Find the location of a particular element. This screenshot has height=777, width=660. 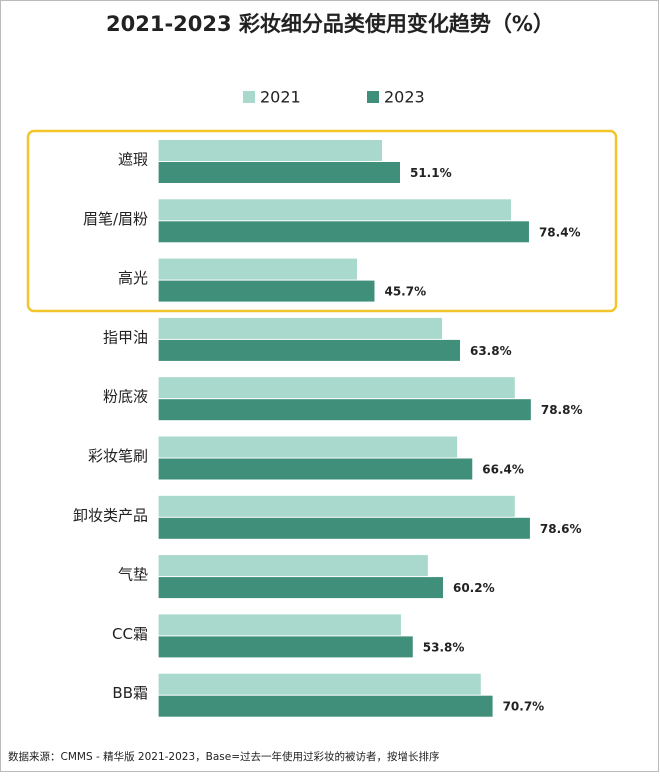

y-tick-label: 遮瑕 is located at coordinates (133, 160).